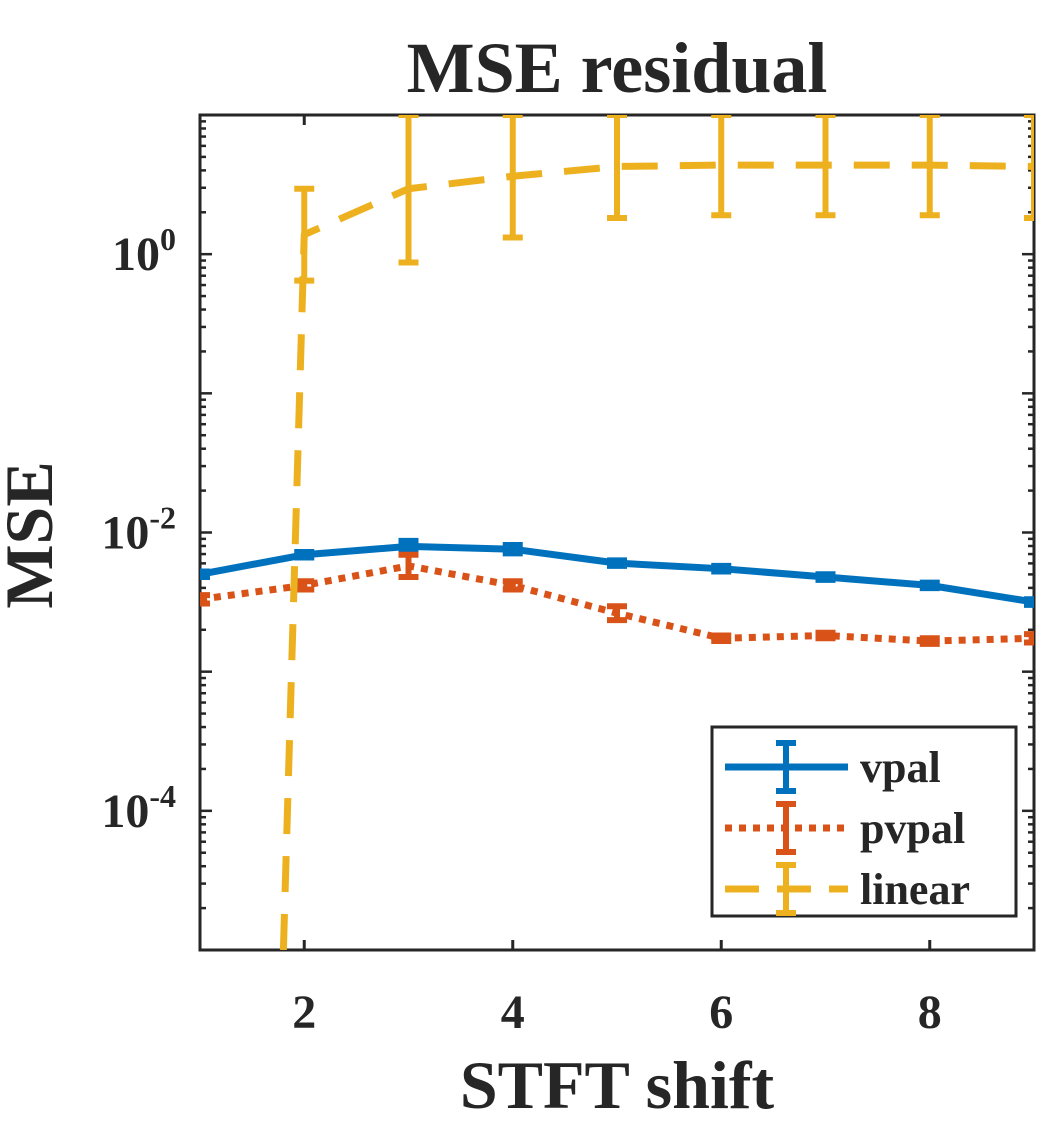  I want to click on x-tick-label: 4, so click(513, 1012).